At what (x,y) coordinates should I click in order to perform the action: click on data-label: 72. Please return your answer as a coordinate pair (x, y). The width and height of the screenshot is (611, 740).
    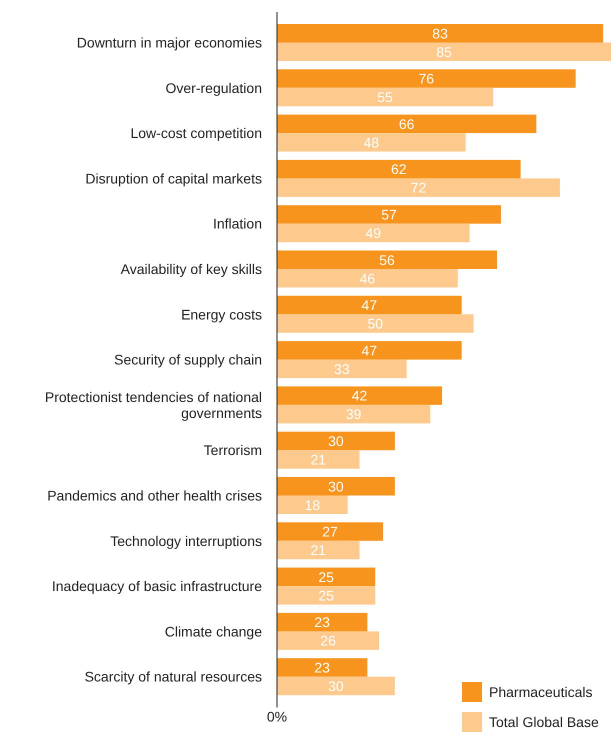
    Looking at the image, I should click on (418, 188).